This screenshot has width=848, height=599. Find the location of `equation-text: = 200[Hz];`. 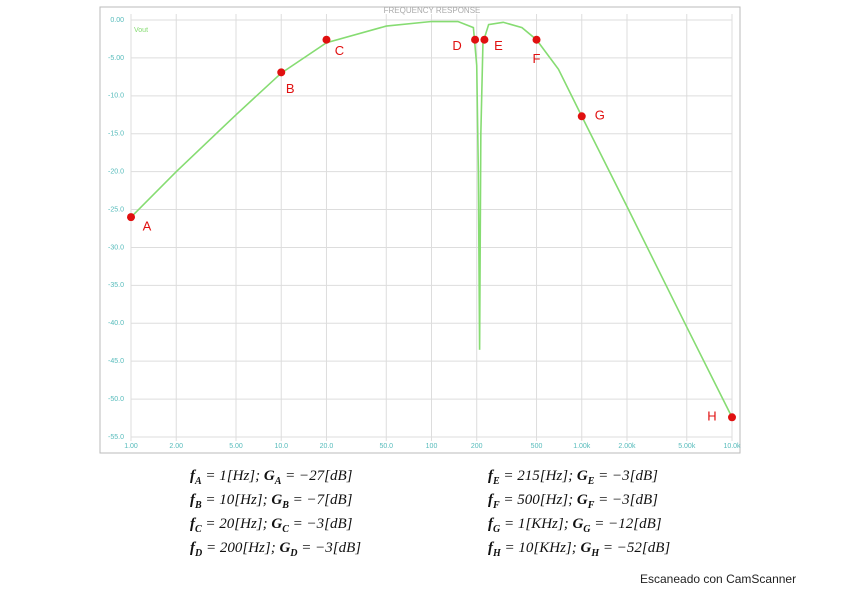

equation-text: = 200[Hz]; is located at coordinates (241, 548).